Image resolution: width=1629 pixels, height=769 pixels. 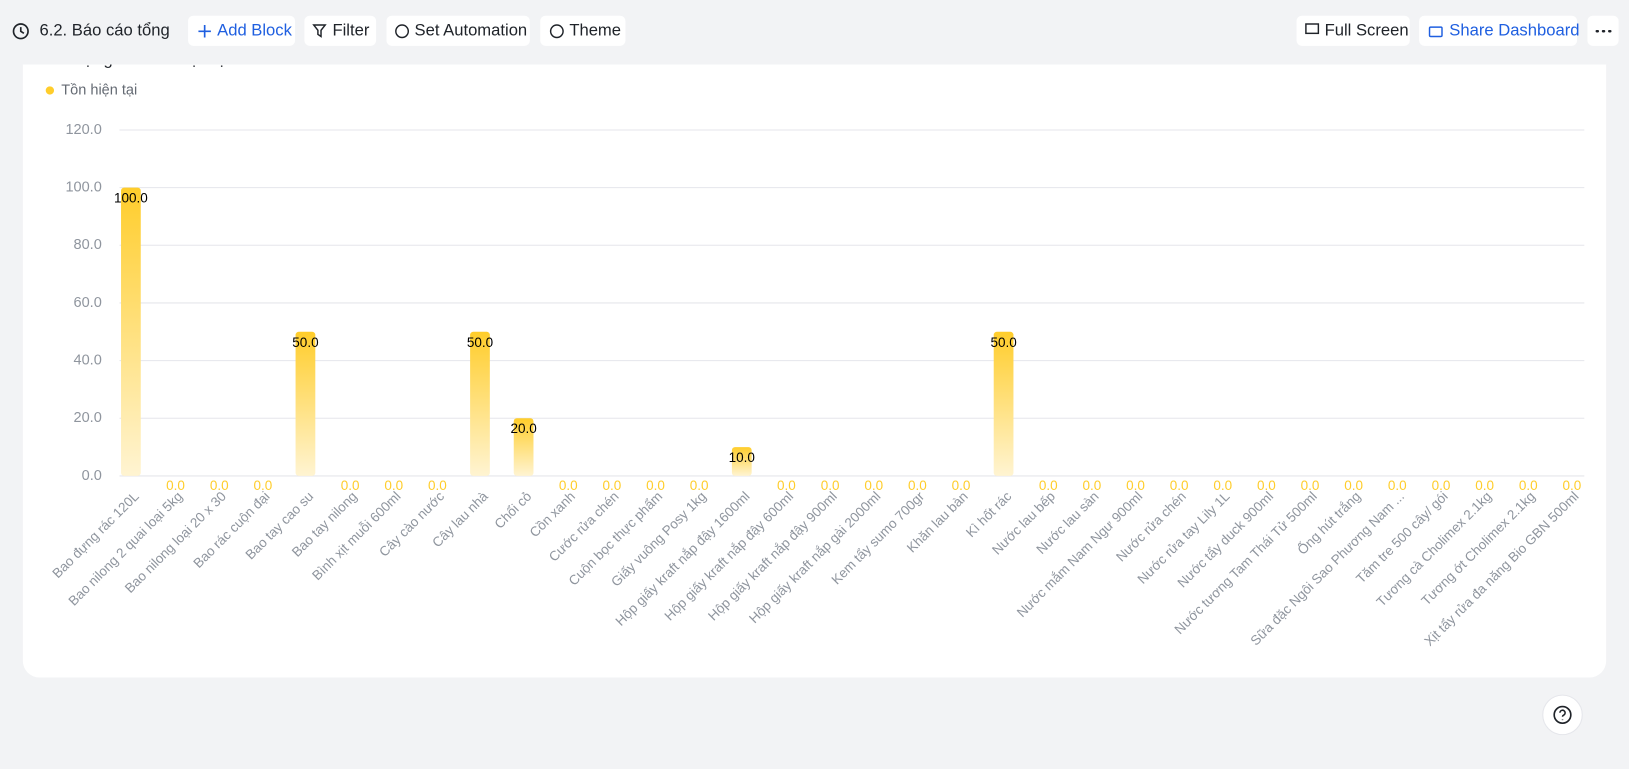 What do you see at coordinates (204, 31) in the screenshot?
I see `plus-icon` at bounding box center [204, 31].